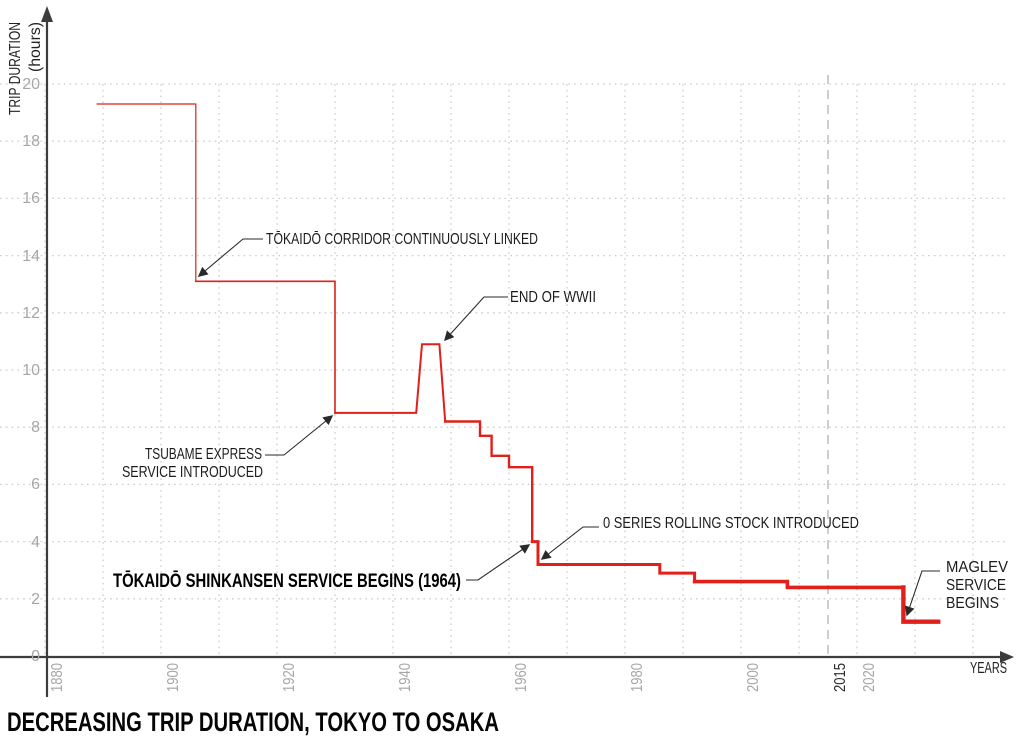 The height and width of the screenshot is (737, 1024). What do you see at coordinates (35, 599) in the screenshot?
I see `y-tick-label-2: 2` at bounding box center [35, 599].